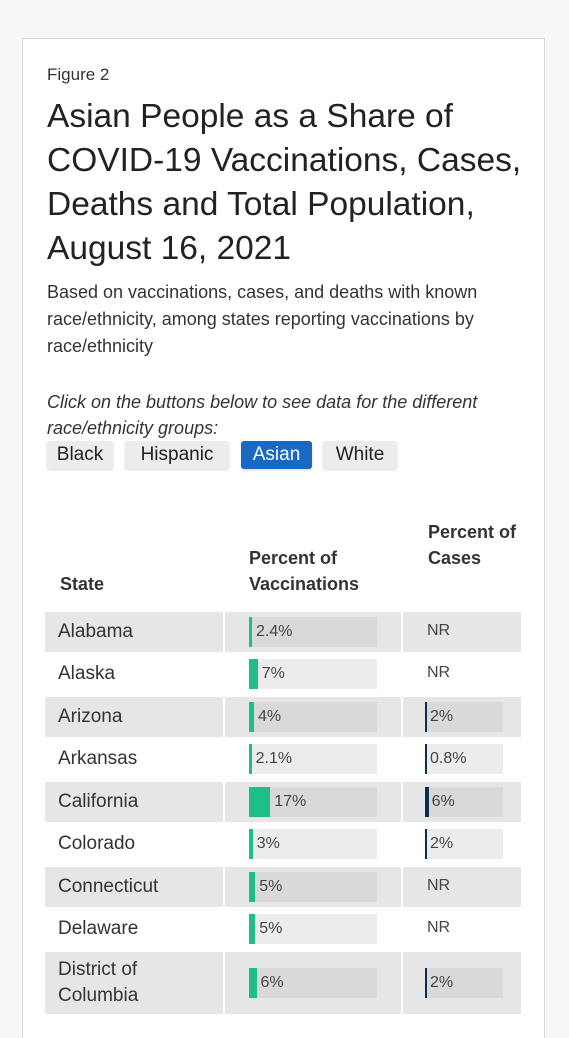 This screenshot has width=569, height=1038. I want to click on state-cell: Alaska, so click(134, 674).